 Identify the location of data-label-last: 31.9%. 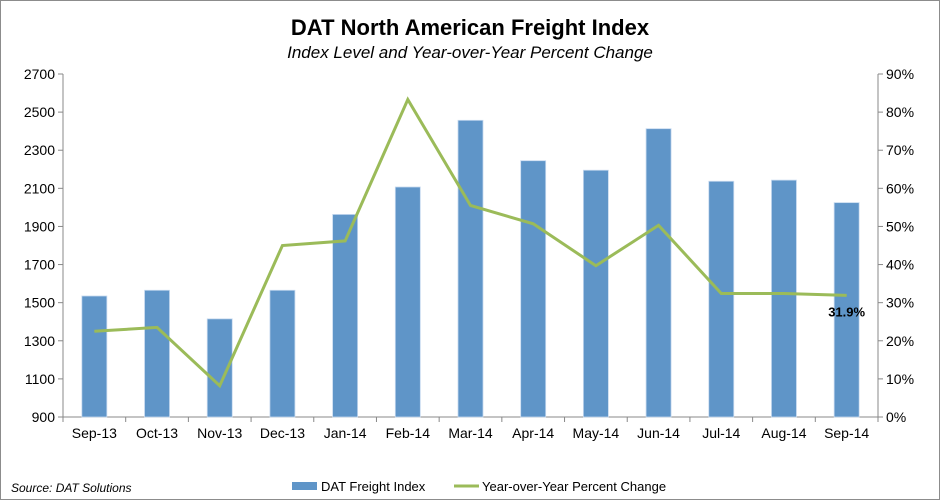
(846, 311).